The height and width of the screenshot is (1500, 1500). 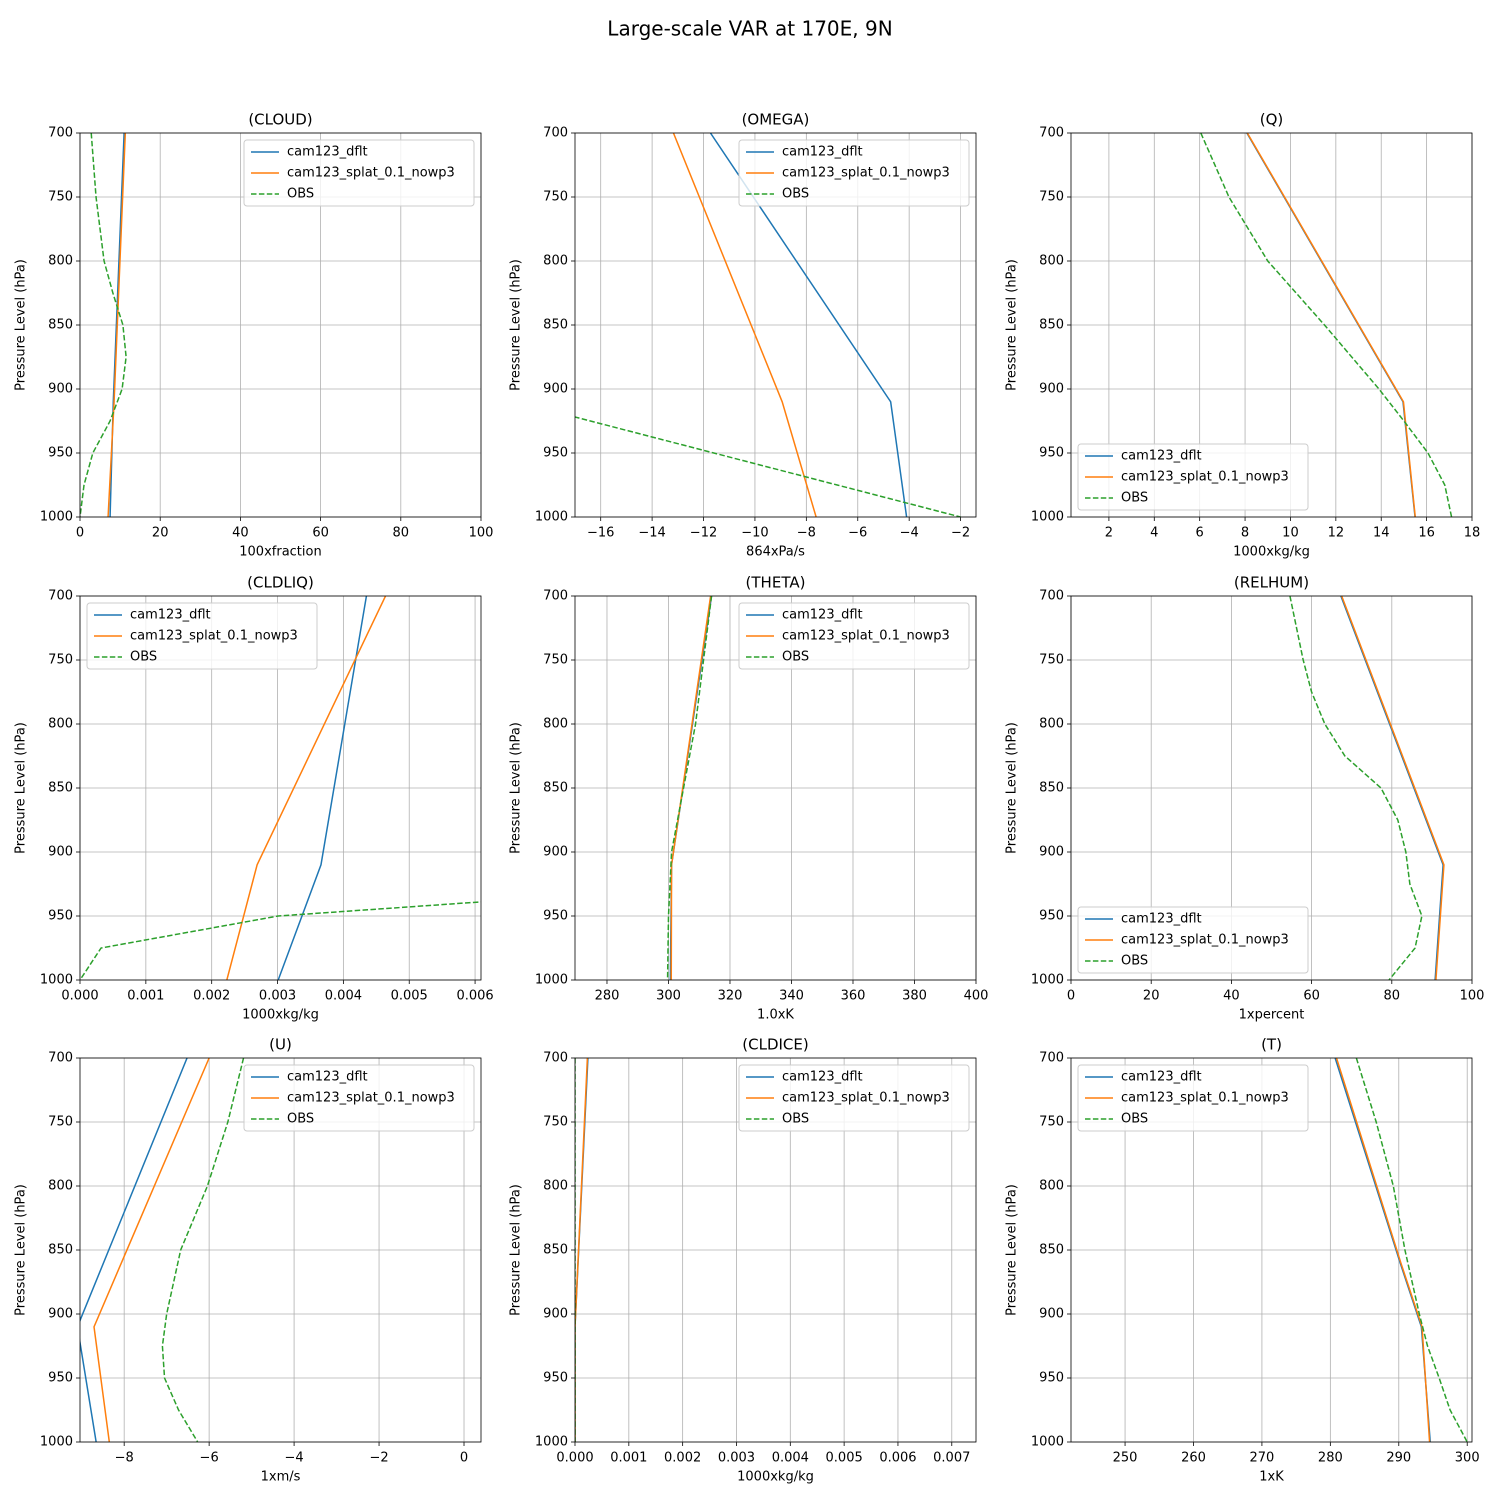 What do you see at coordinates (791, 996) in the screenshot?
I see `x-tick-label: 340` at bounding box center [791, 996].